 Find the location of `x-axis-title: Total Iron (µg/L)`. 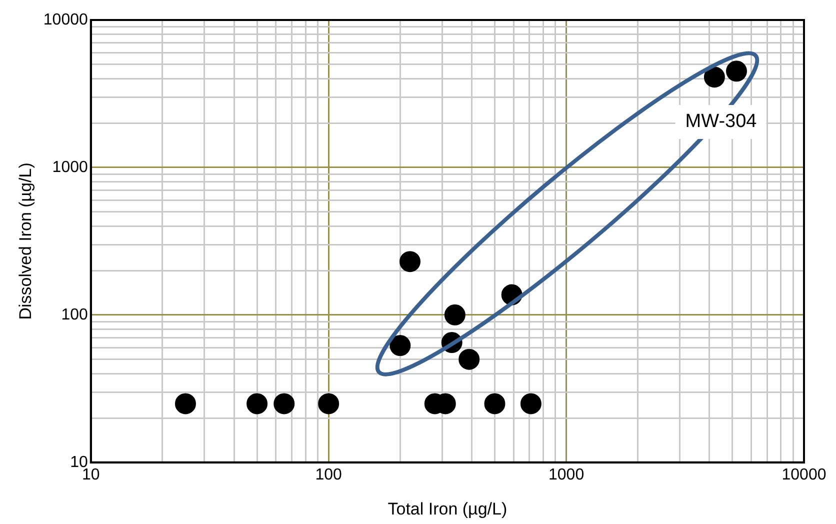

x-axis-title: Total Iron (µg/L) is located at coordinates (448, 508).